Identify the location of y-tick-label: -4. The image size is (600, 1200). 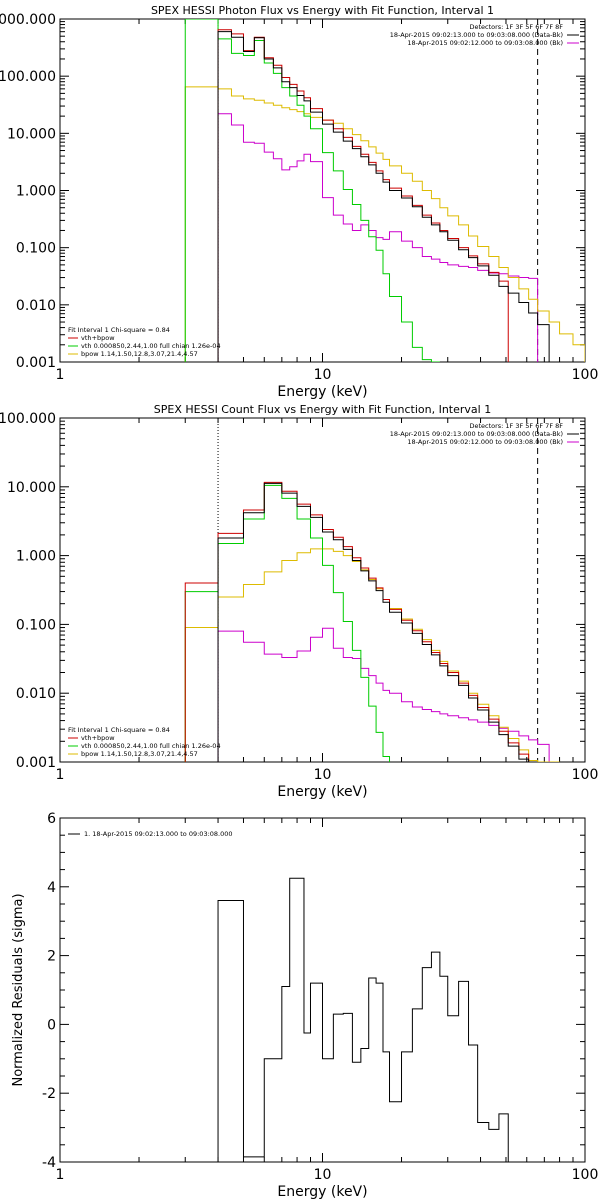
(49, 1163).